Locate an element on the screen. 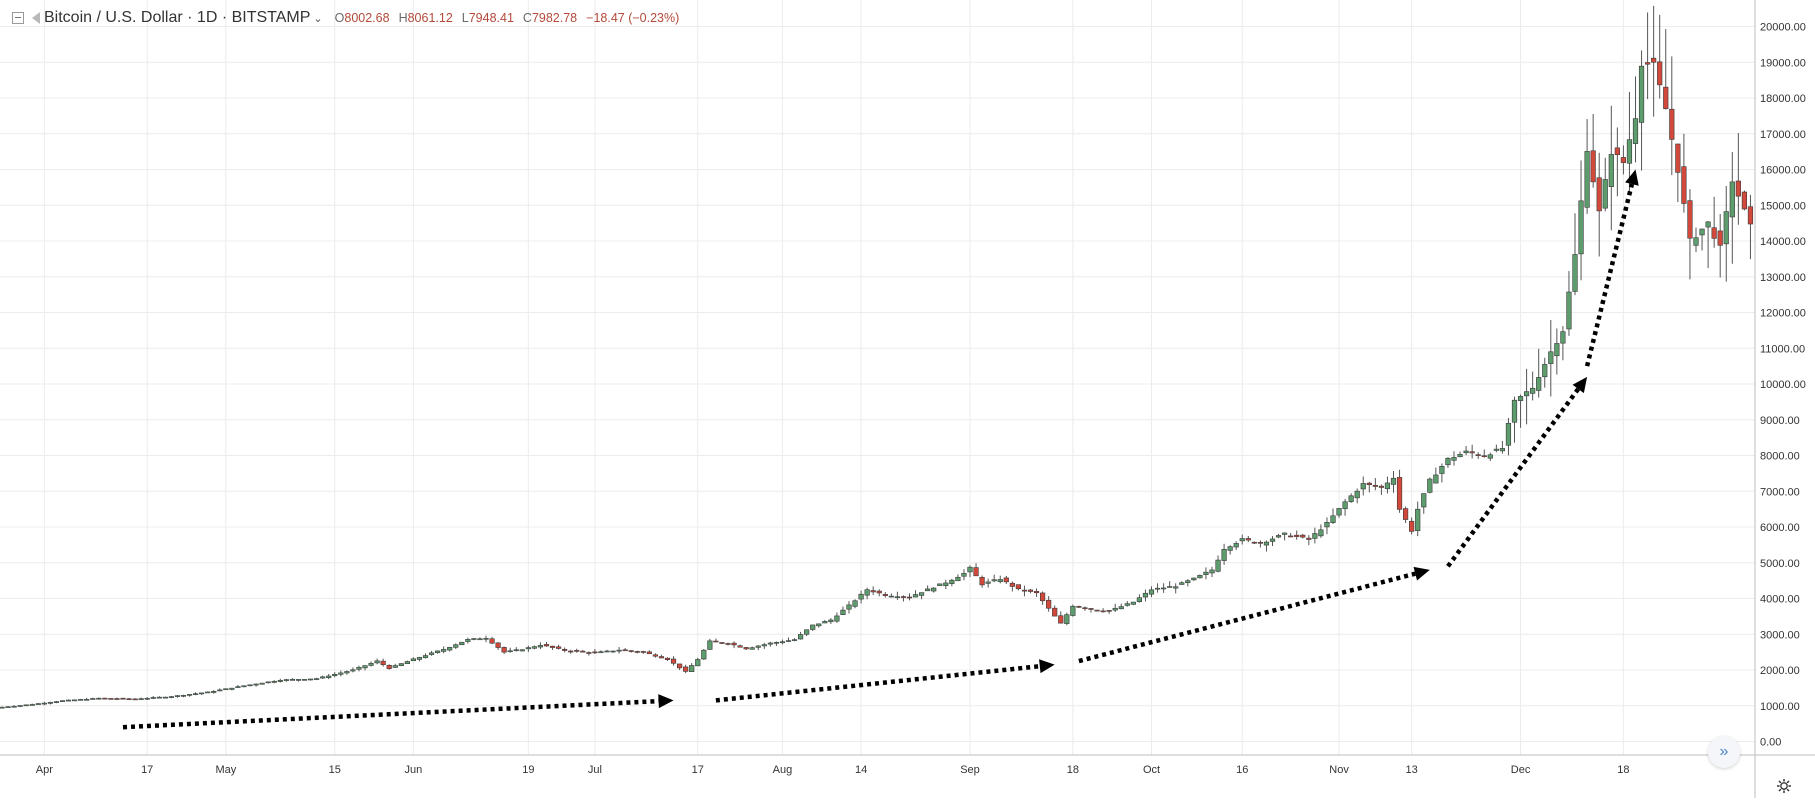  scroll-to-latest-button: » is located at coordinates (1724, 752).